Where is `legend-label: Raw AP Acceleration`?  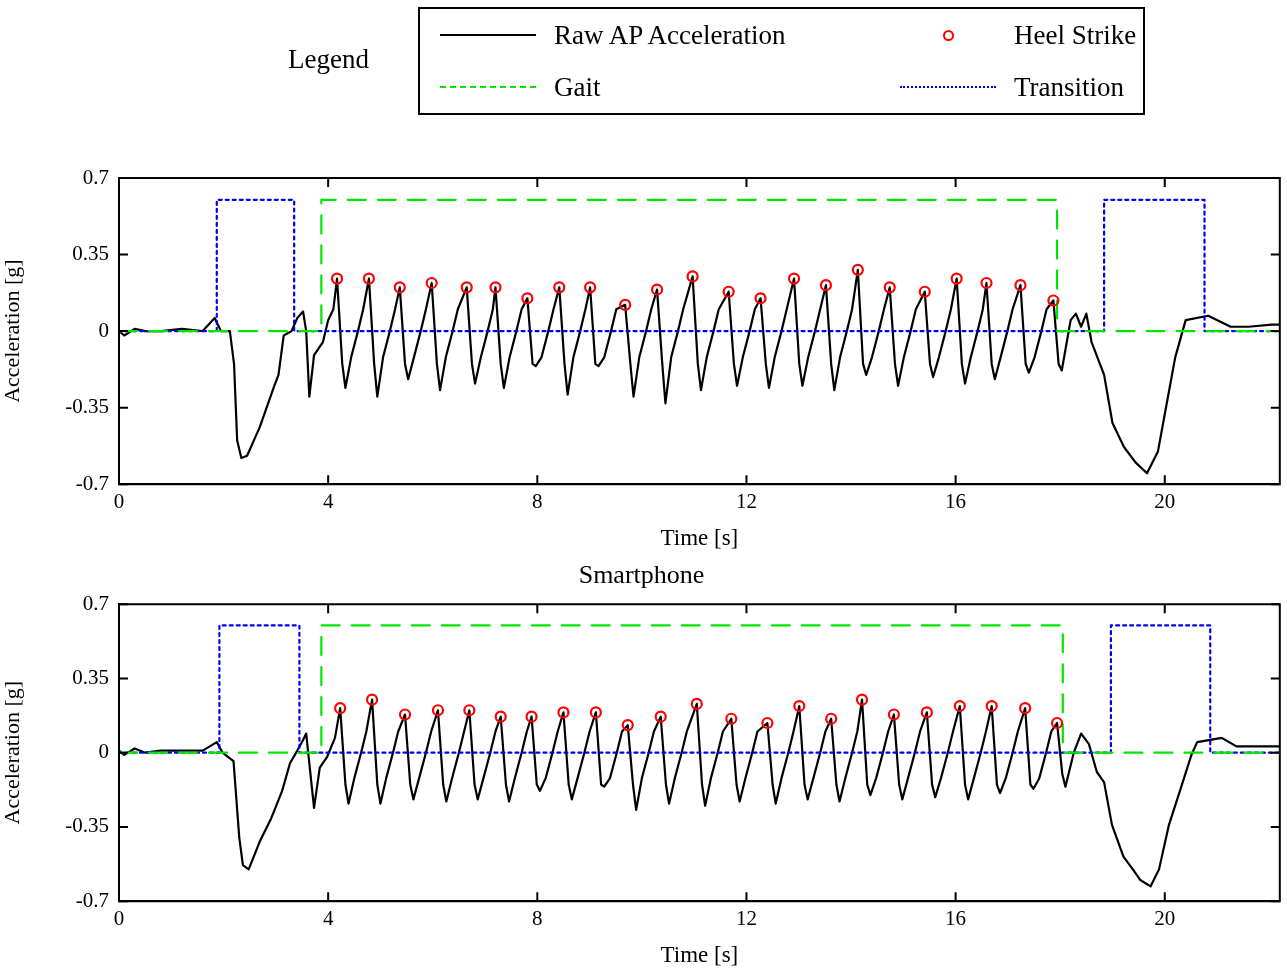
legend-label: Raw AP Acceleration is located at coordinates (670, 35).